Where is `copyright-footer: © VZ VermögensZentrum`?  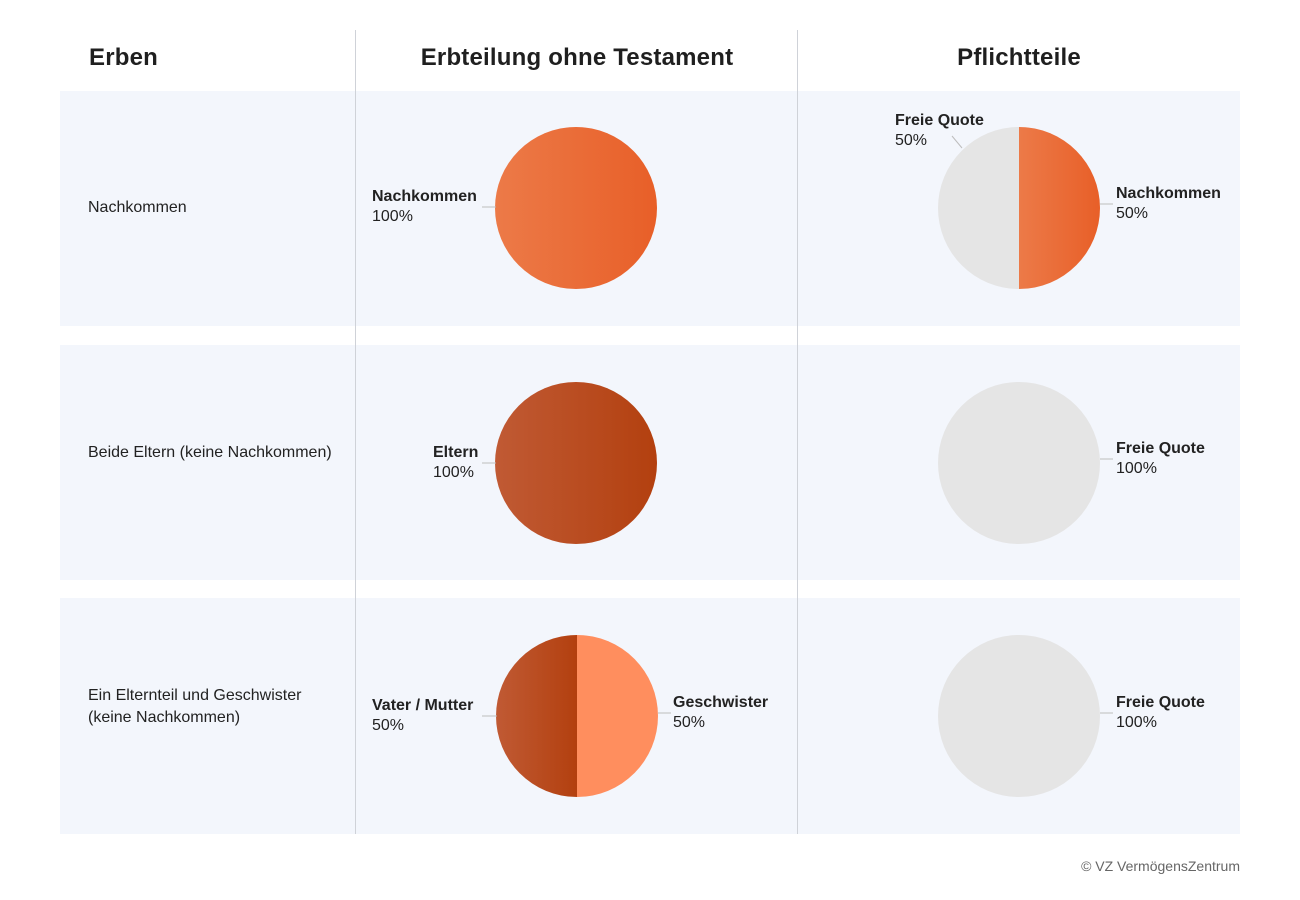
copyright-footer: © VZ VermögensZentrum is located at coordinates (1160, 866).